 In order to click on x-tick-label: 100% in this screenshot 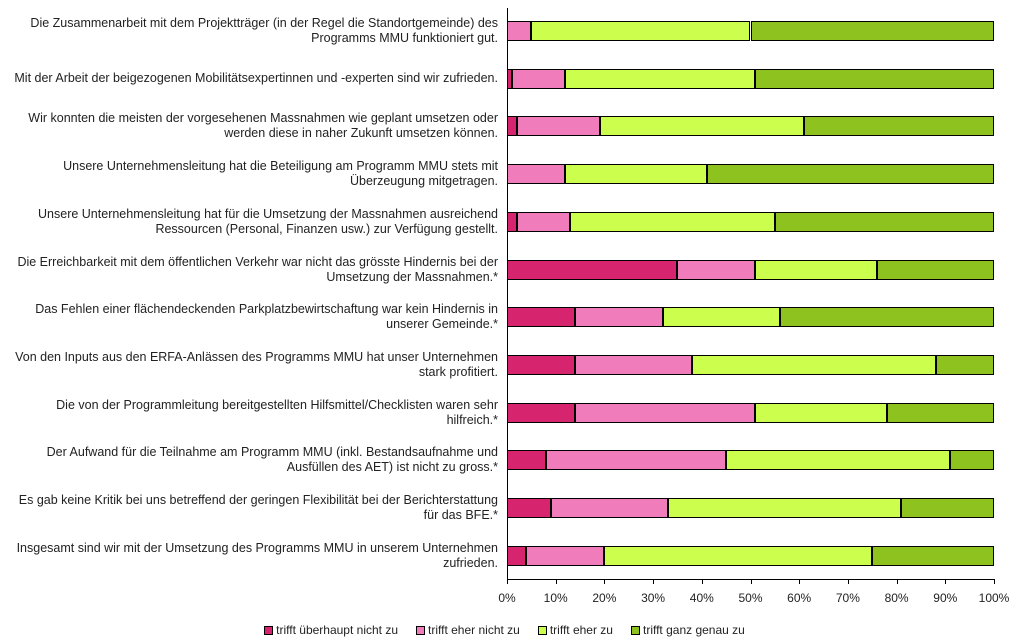, I will do `click(993, 598)`.